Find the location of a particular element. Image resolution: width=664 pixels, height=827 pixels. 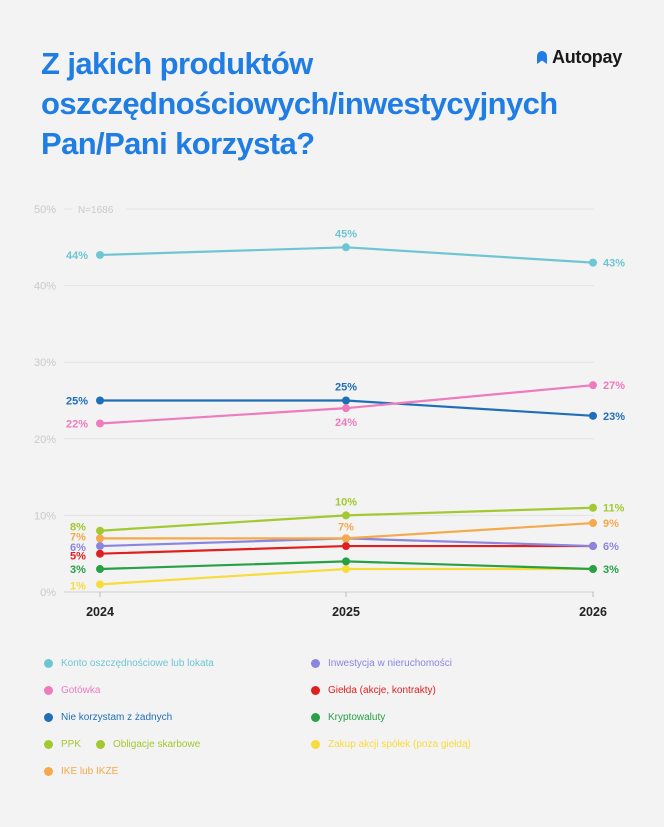

x-tick-label: 2024 is located at coordinates (100, 612).